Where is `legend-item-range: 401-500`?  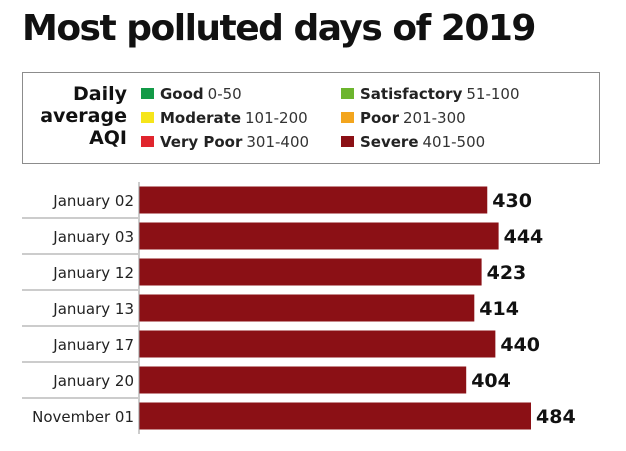
legend-item-range: 401-500 is located at coordinates (454, 142).